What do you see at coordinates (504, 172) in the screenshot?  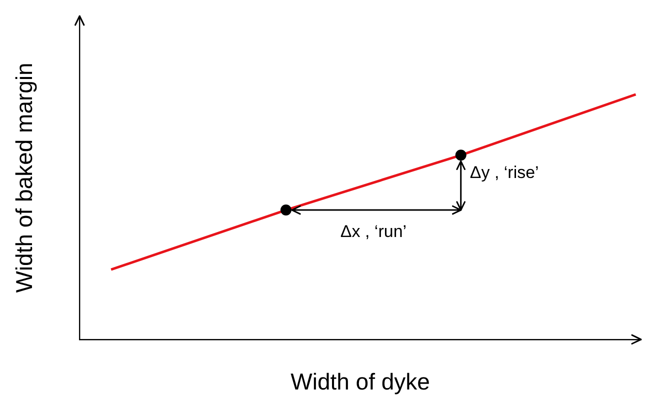 I see `annotation: Δy , ‘rise’` at bounding box center [504, 172].